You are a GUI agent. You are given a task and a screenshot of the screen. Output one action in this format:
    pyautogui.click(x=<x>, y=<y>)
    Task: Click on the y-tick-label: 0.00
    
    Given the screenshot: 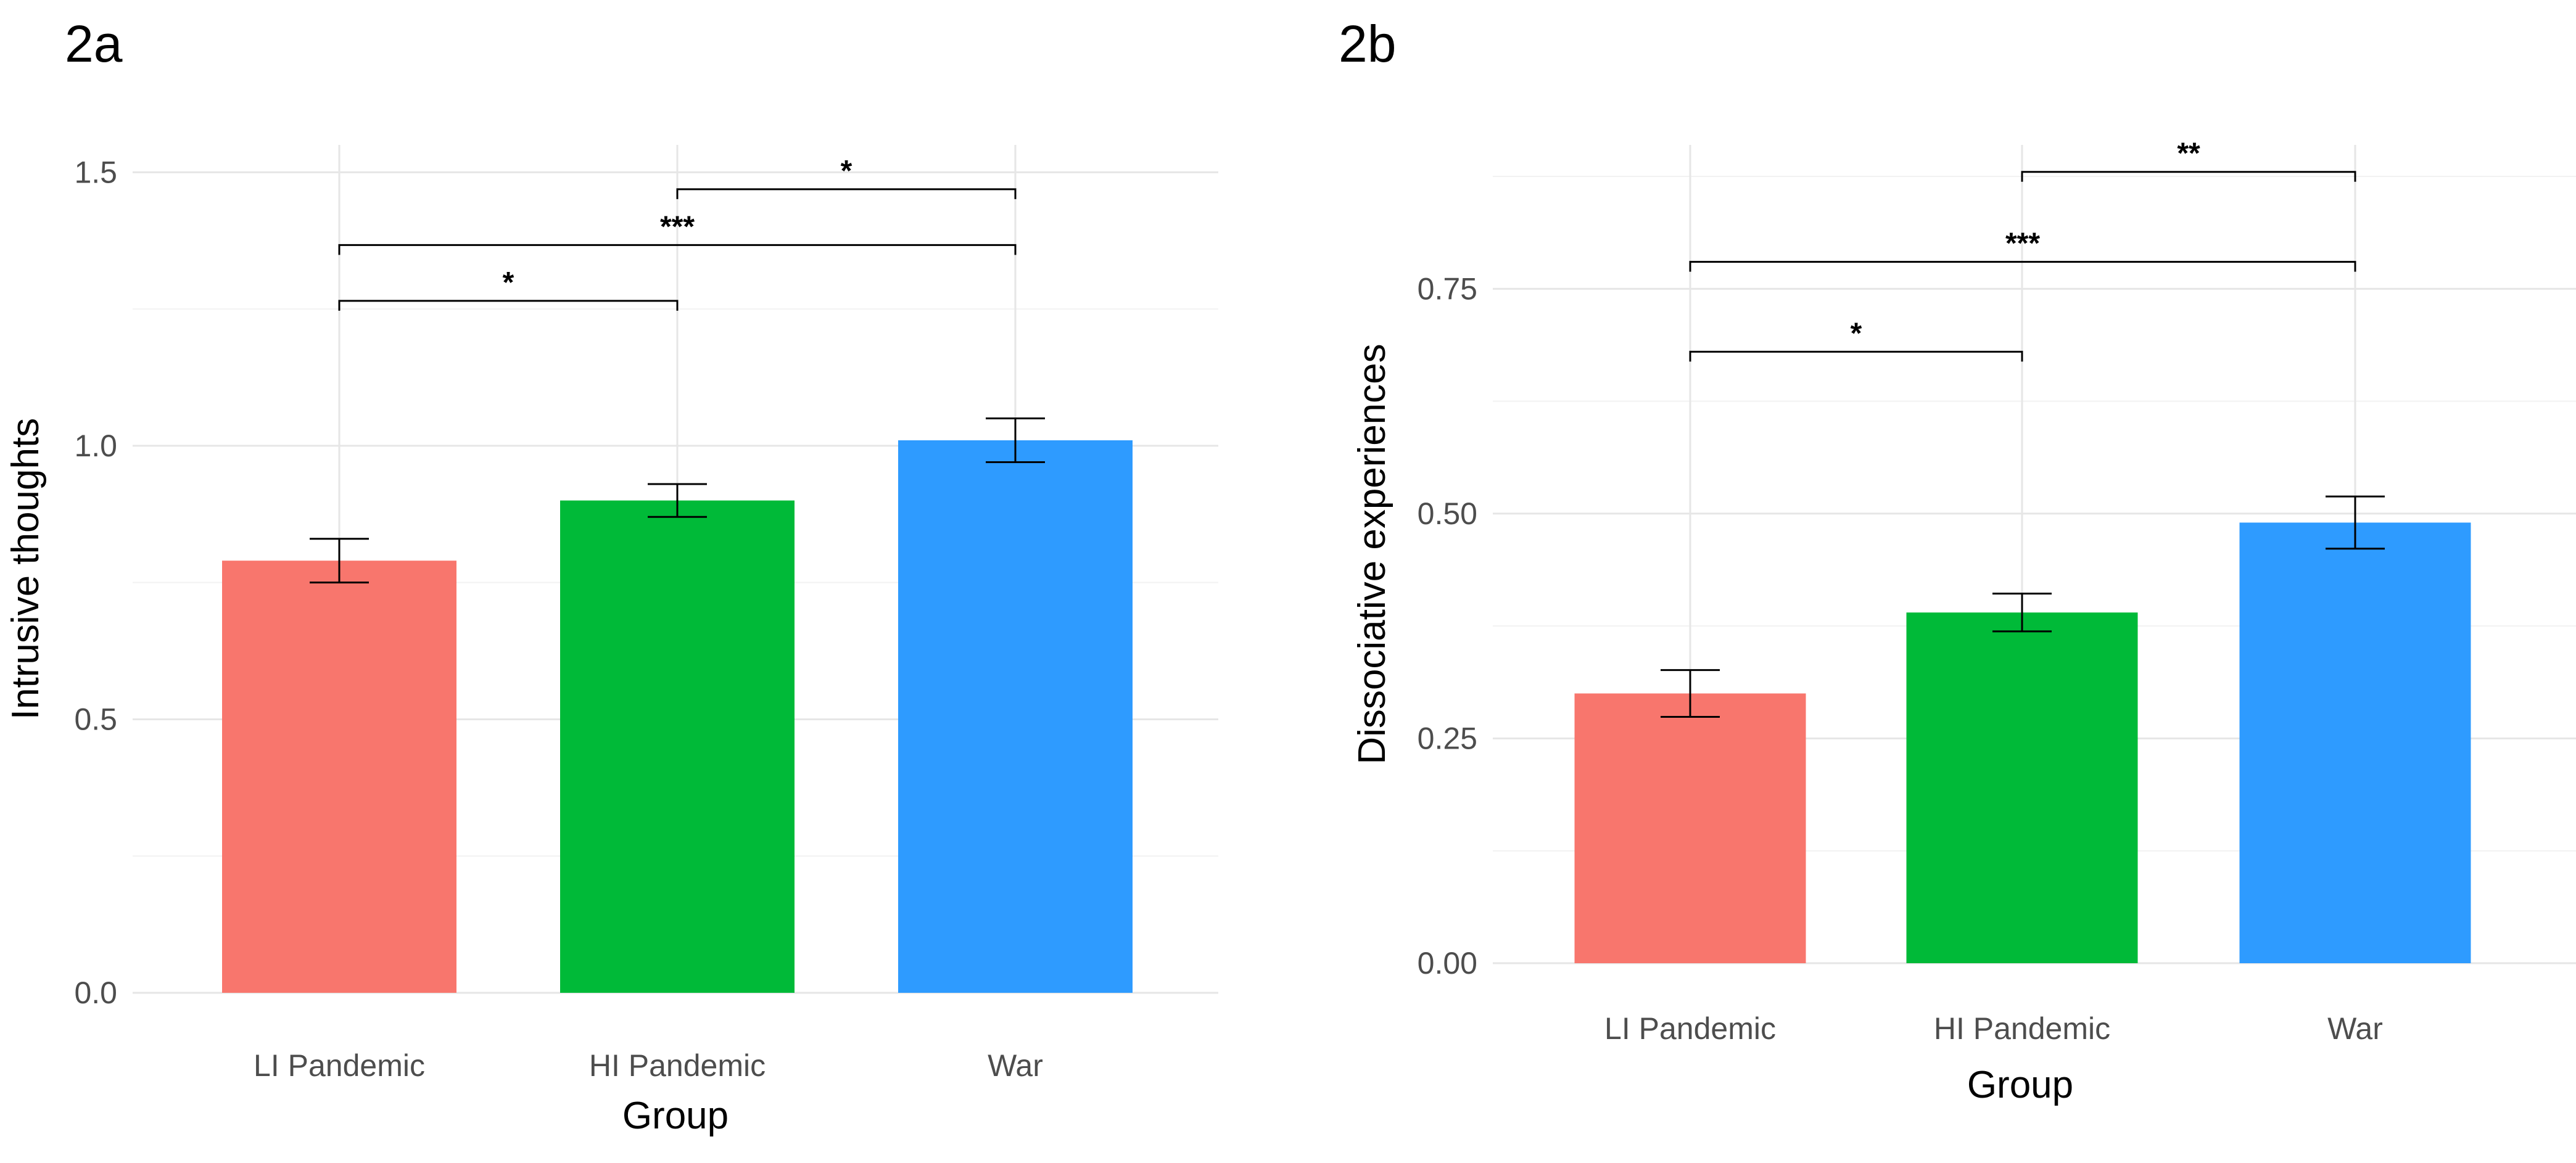 What is the action you would take?
    pyautogui.click(x=1447, y=963)
    